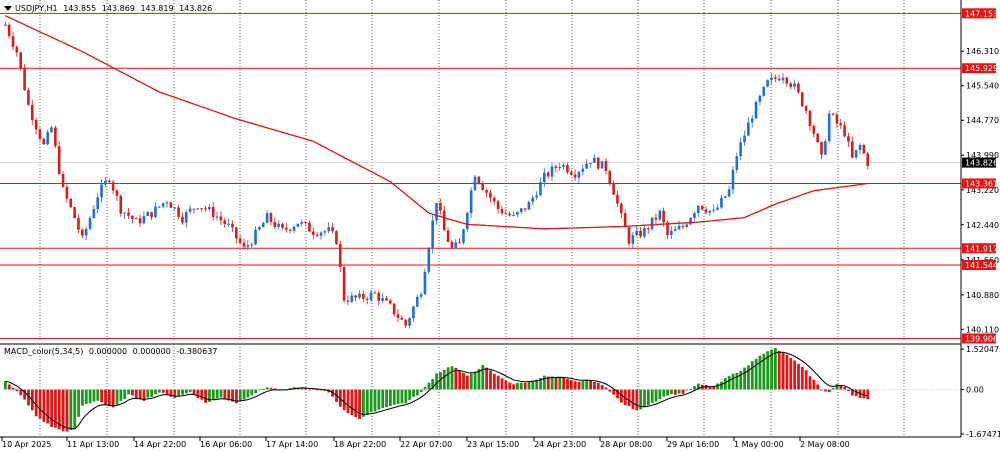 The height and width of the screenshot is (452, 1000). Describe the element at coordinates (160, 444) in the screenshot. I see `time-tick-label: 14 Apr 22:00` at that location.